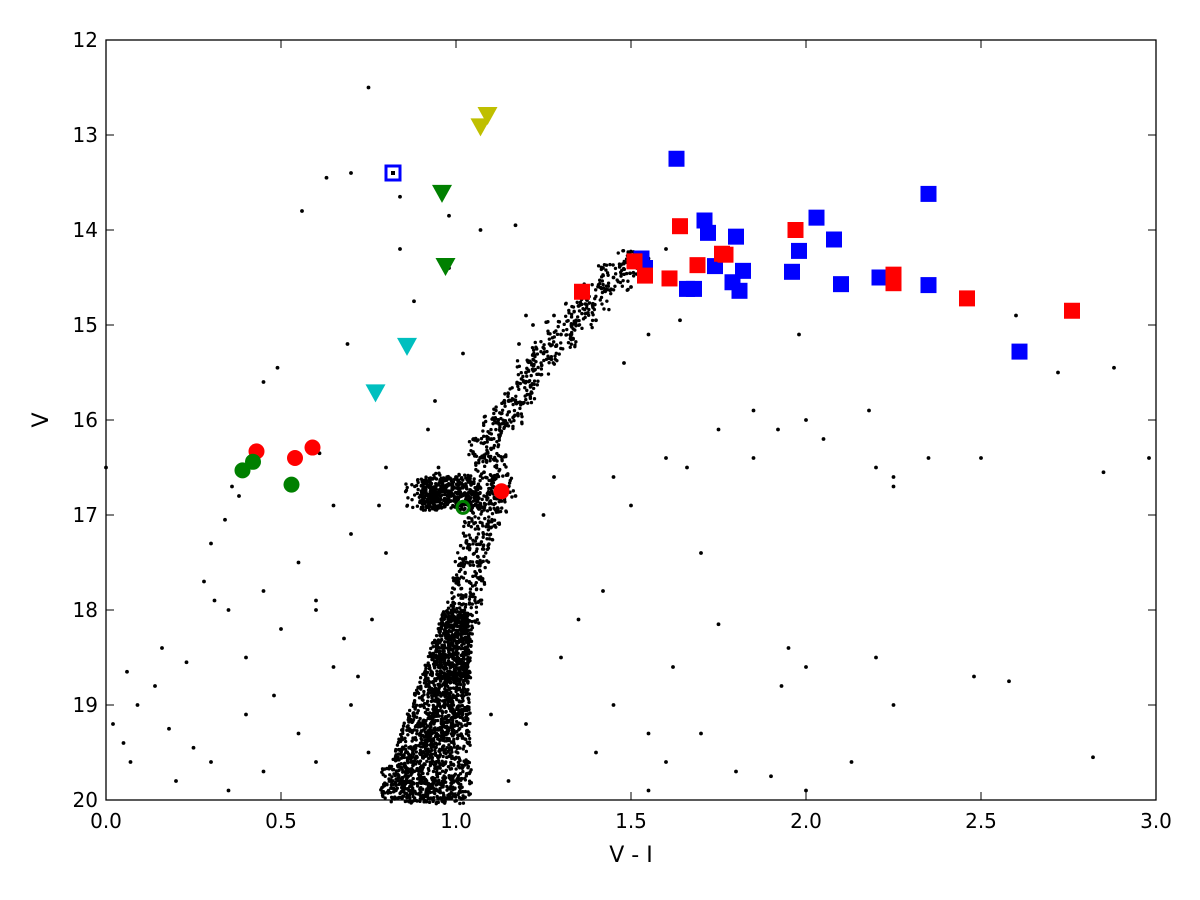  Describe the element at coordinates (442, 193) in the screenshot. I see `triangle-down-marker` at that location.